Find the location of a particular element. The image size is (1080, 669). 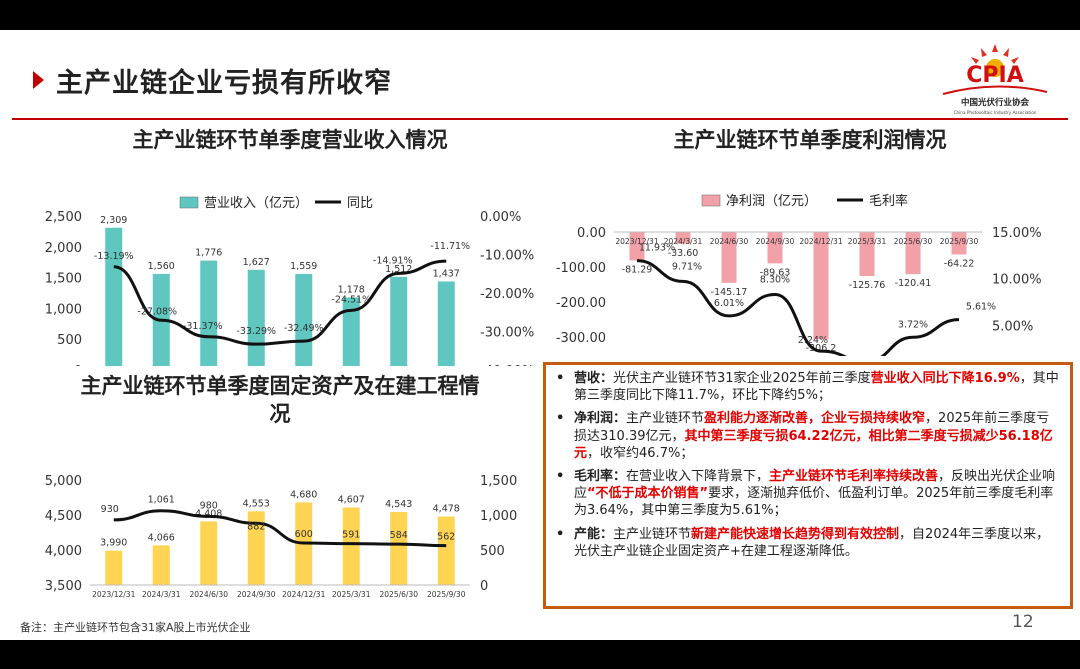

profit-bar-label: -120.41 is located at coordinates (913, 283).